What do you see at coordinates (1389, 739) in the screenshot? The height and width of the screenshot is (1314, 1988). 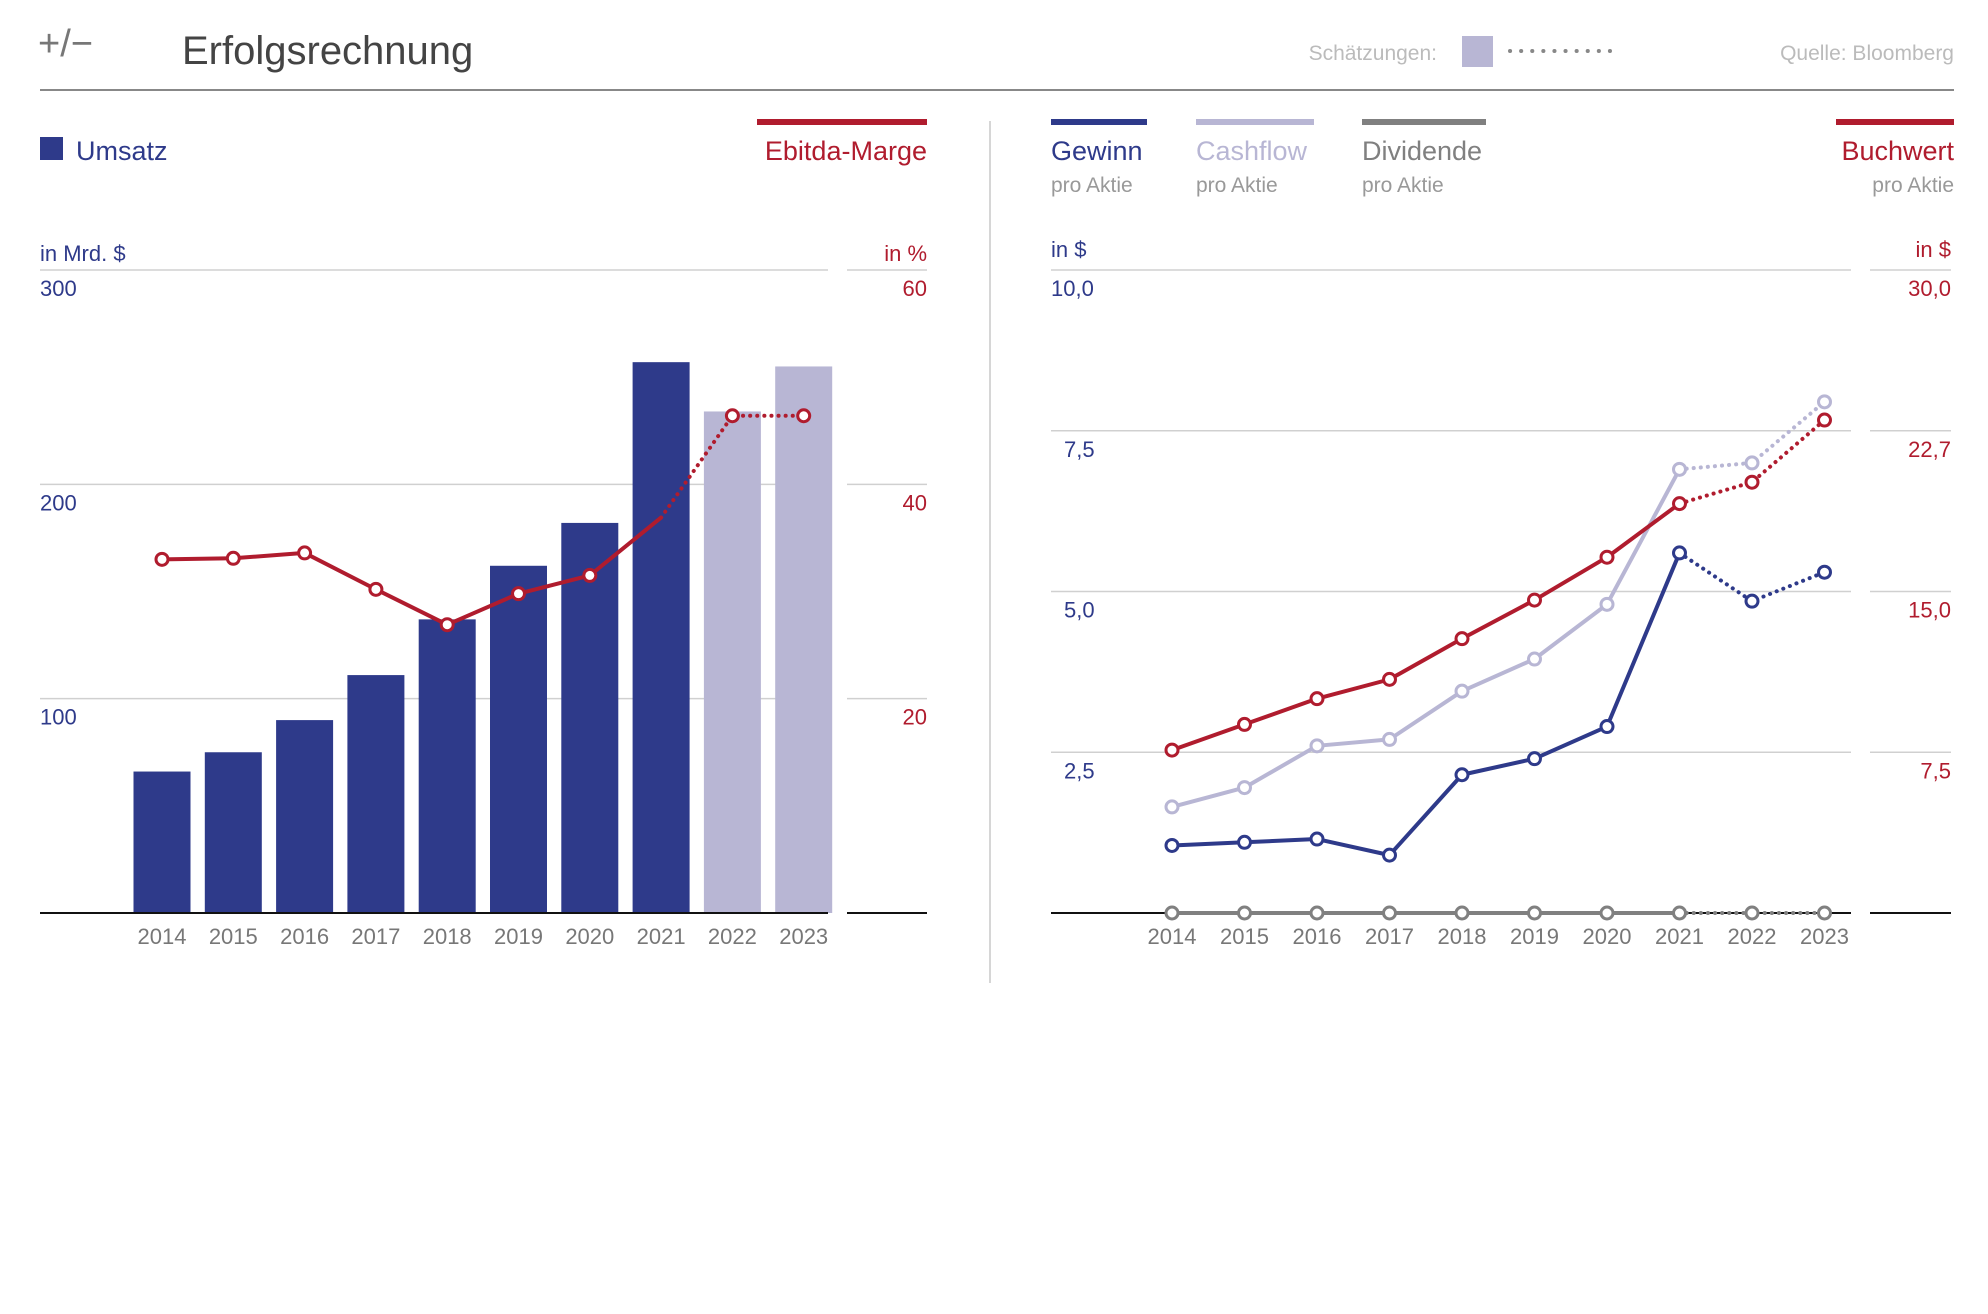 I see `cashflow-point-2017` at bounding box center [1389, 739].